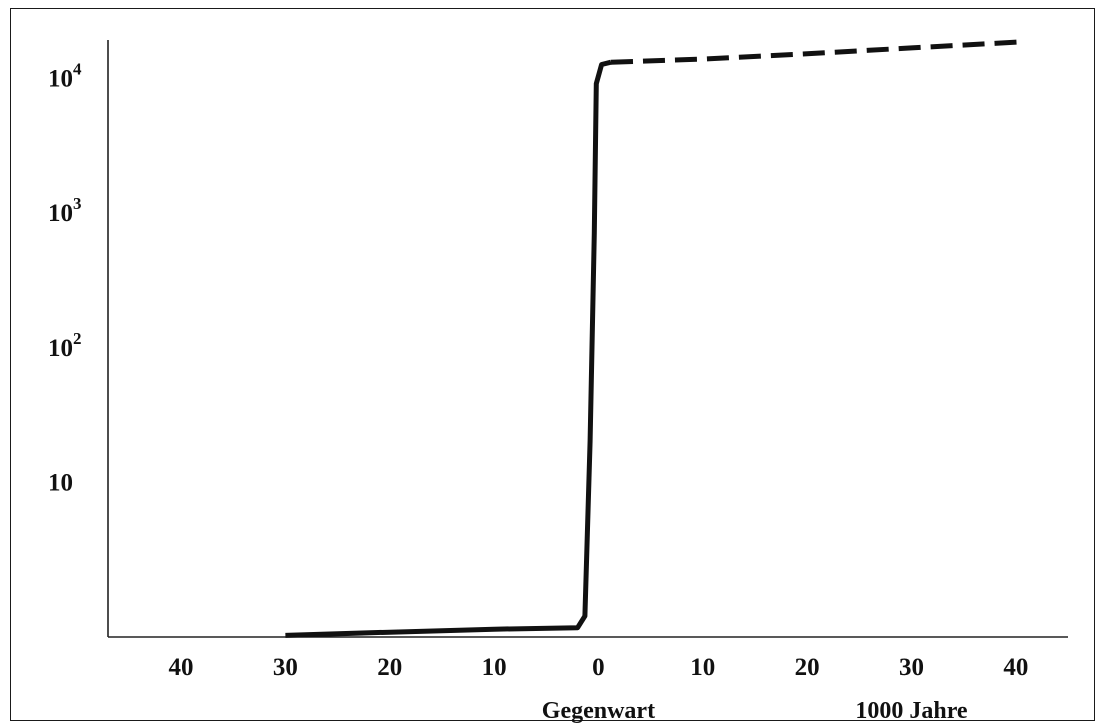 The width and height of the screenshot is (1107, 727). What do you see at coordinates (65, 210) in the screenshot?
I see `y-tick-label: 10³` at bounding box center [65, 210].